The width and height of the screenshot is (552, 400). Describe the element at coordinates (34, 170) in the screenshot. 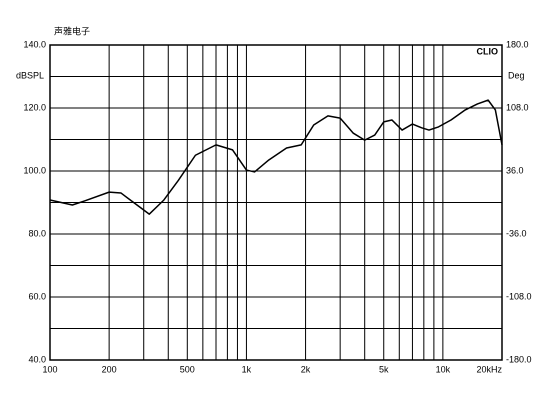

I see `y-tick-label: 100.0` at that location.